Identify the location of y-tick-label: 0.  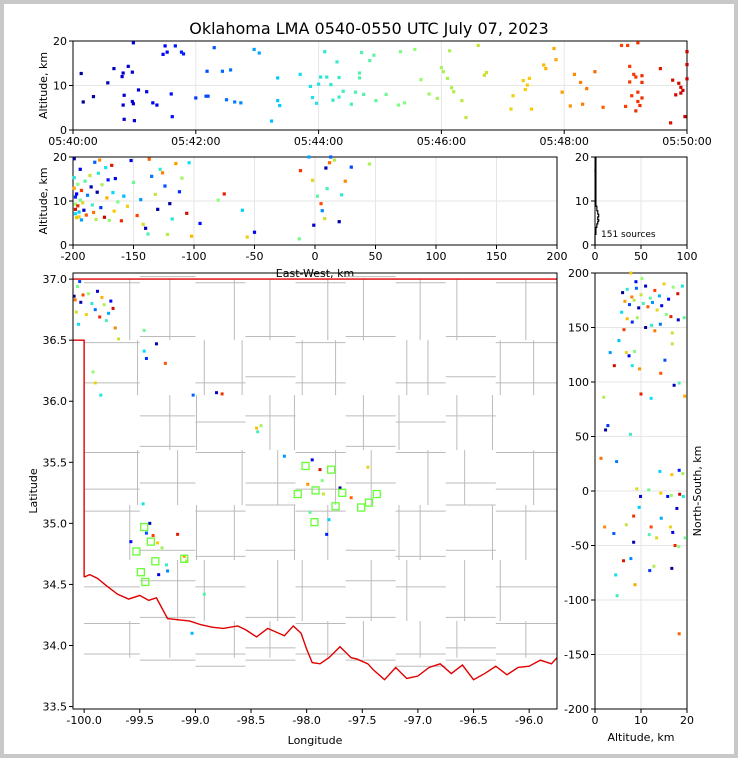
(63, 130).